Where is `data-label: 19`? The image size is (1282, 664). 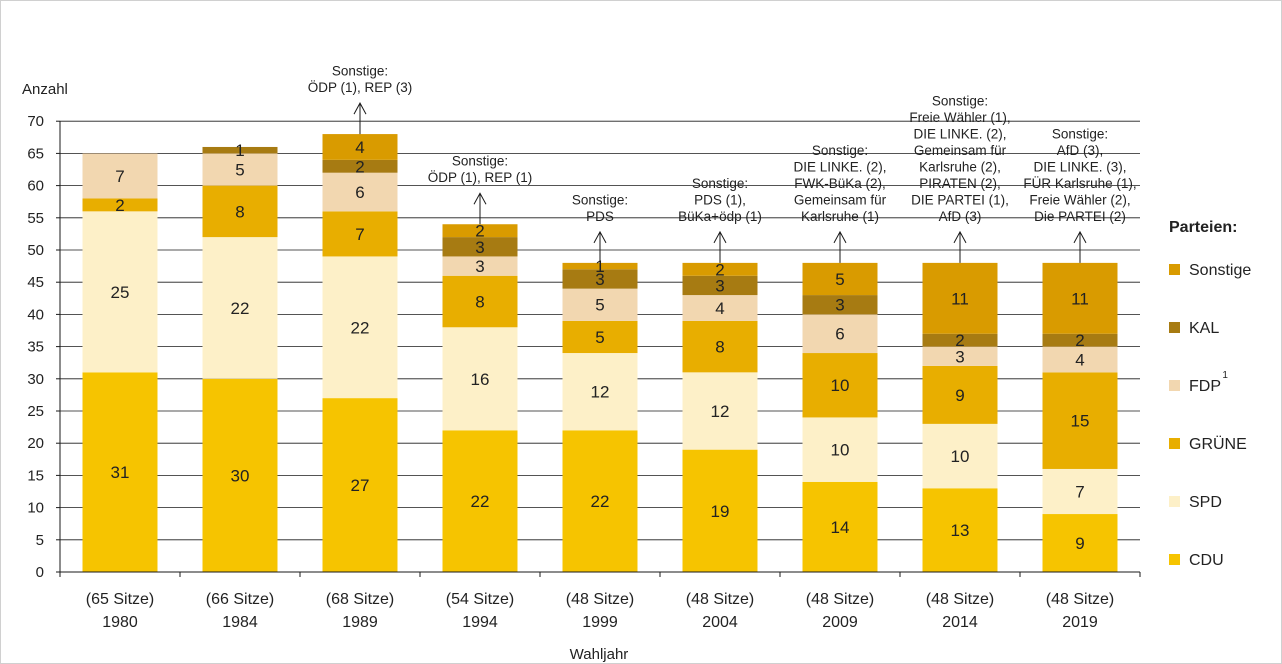 data-label: 19 is located at coordinates (720, 511).